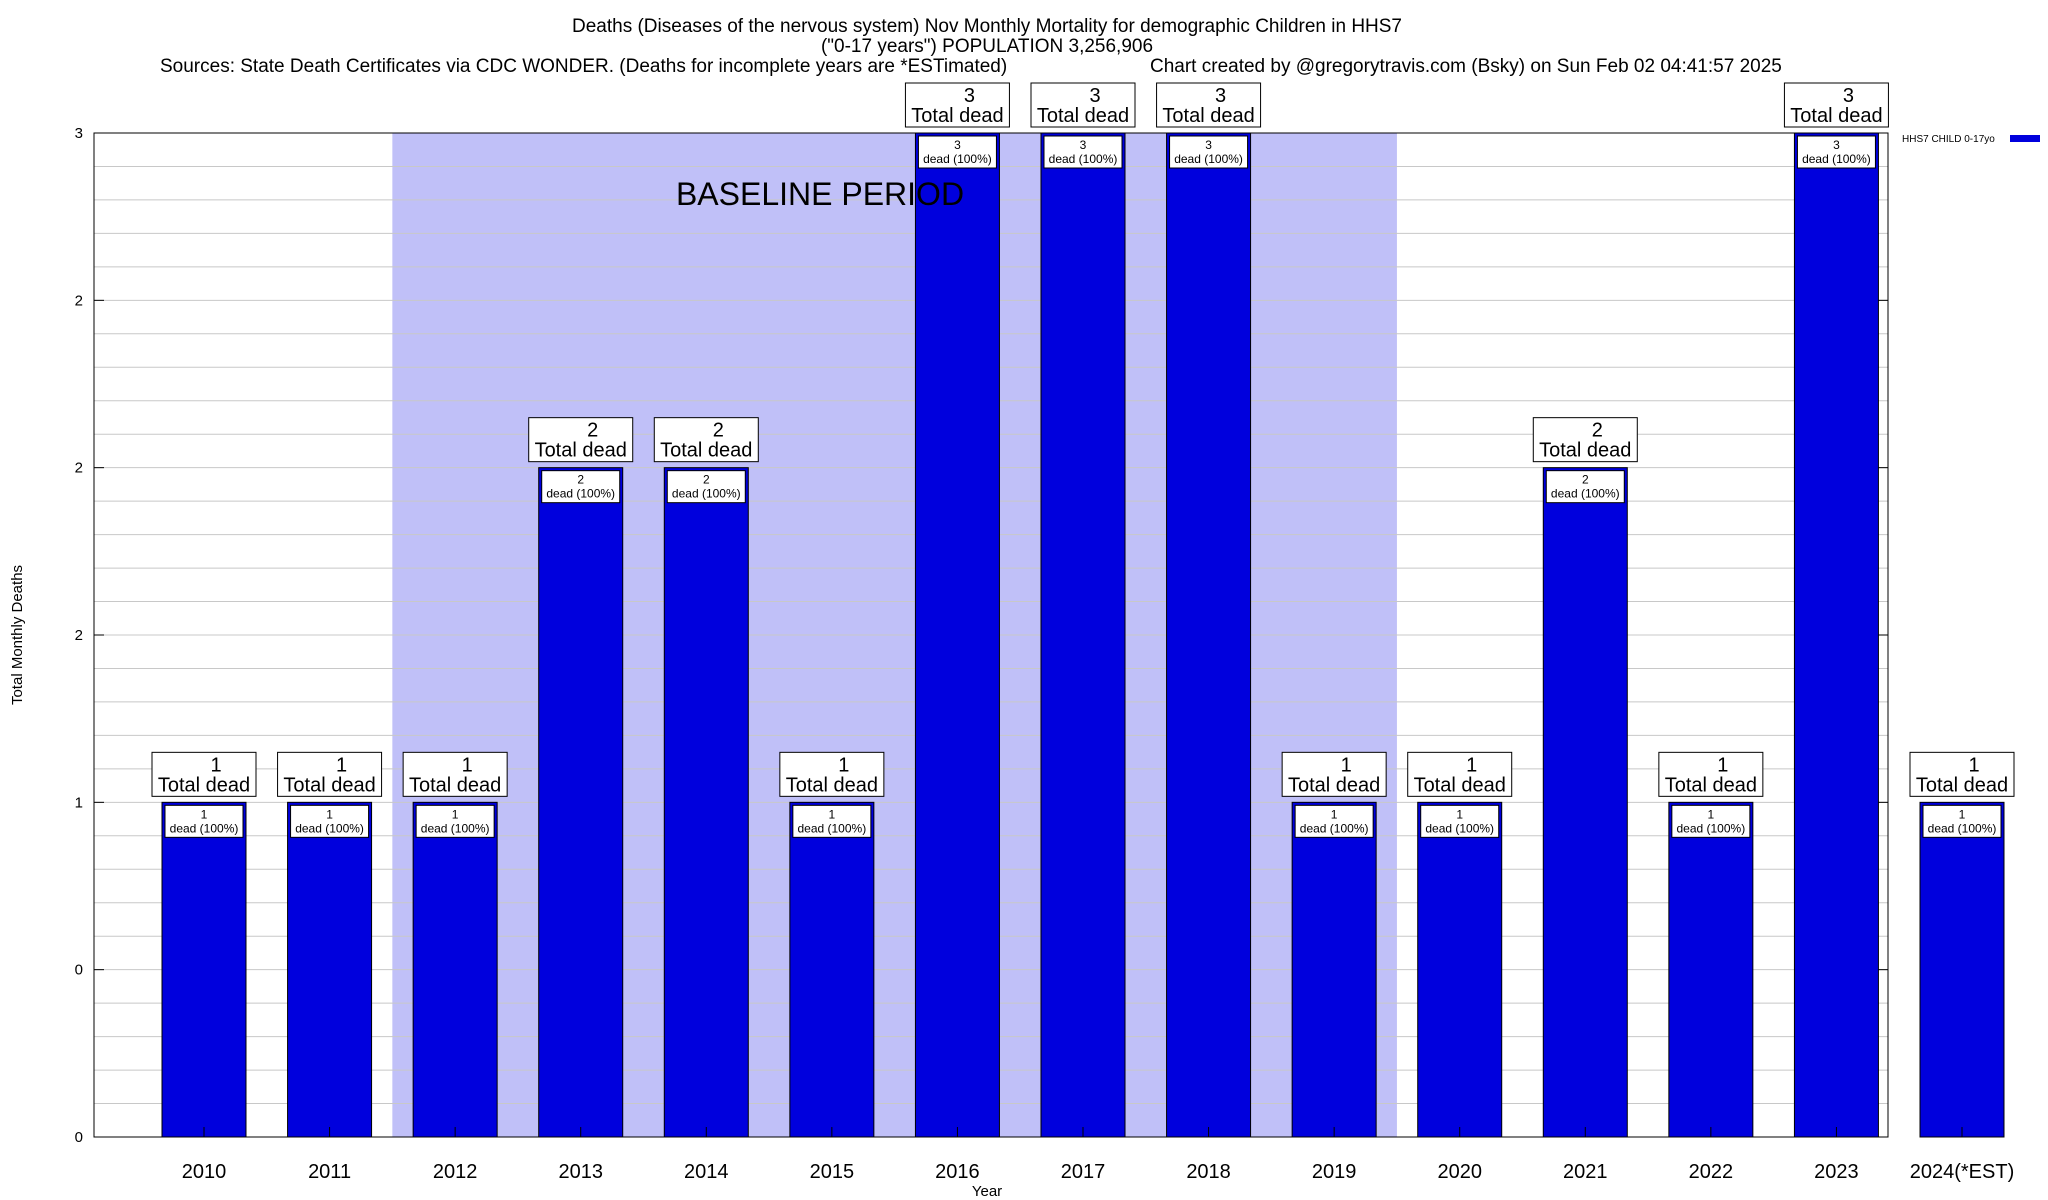 The image size is (2048, 1200). Describe the element at coordinates (79, 970) in the screenshot. I see `y-tick-label: 0` at that location.